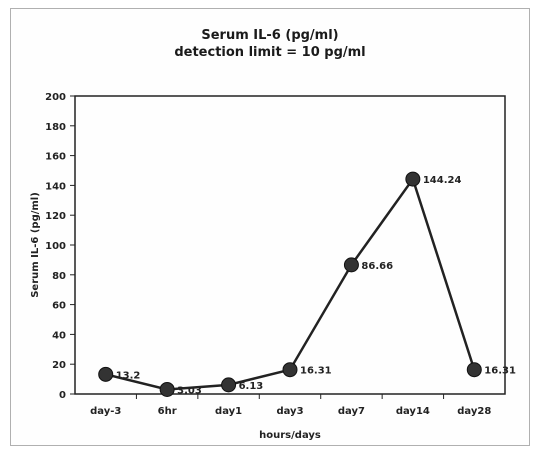 The width and height of the screenshot is (540, 452). Describe the element at coordinates (128, 375) in the screenshot. I see `data-label: 13.2` at that location.